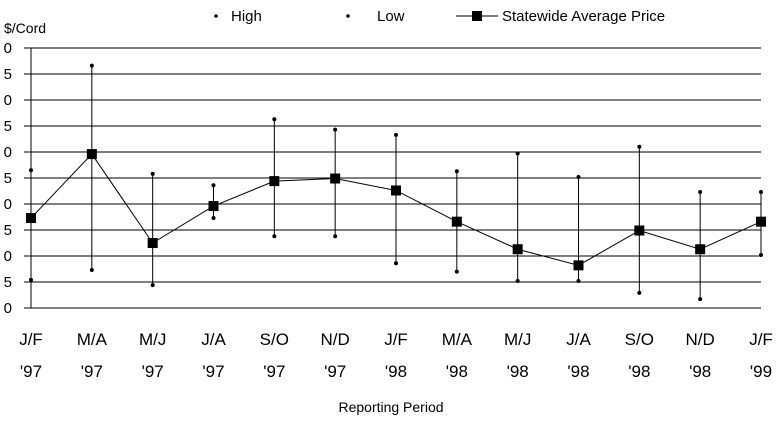 This screenshot has height=423, width=782. I want to click on x-tick-year-label: '99, so click(761, 371).